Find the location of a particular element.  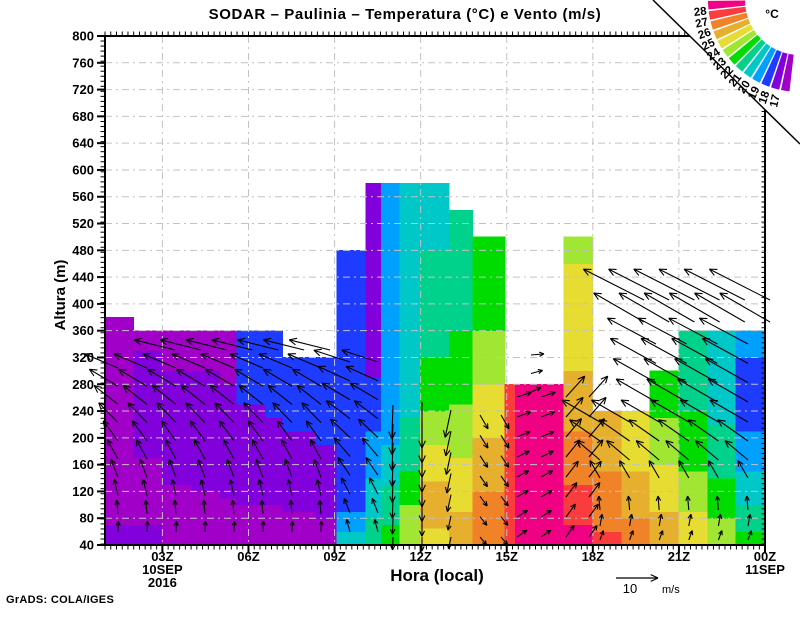

svg-text: 17 is located at coordinates (775, 100).